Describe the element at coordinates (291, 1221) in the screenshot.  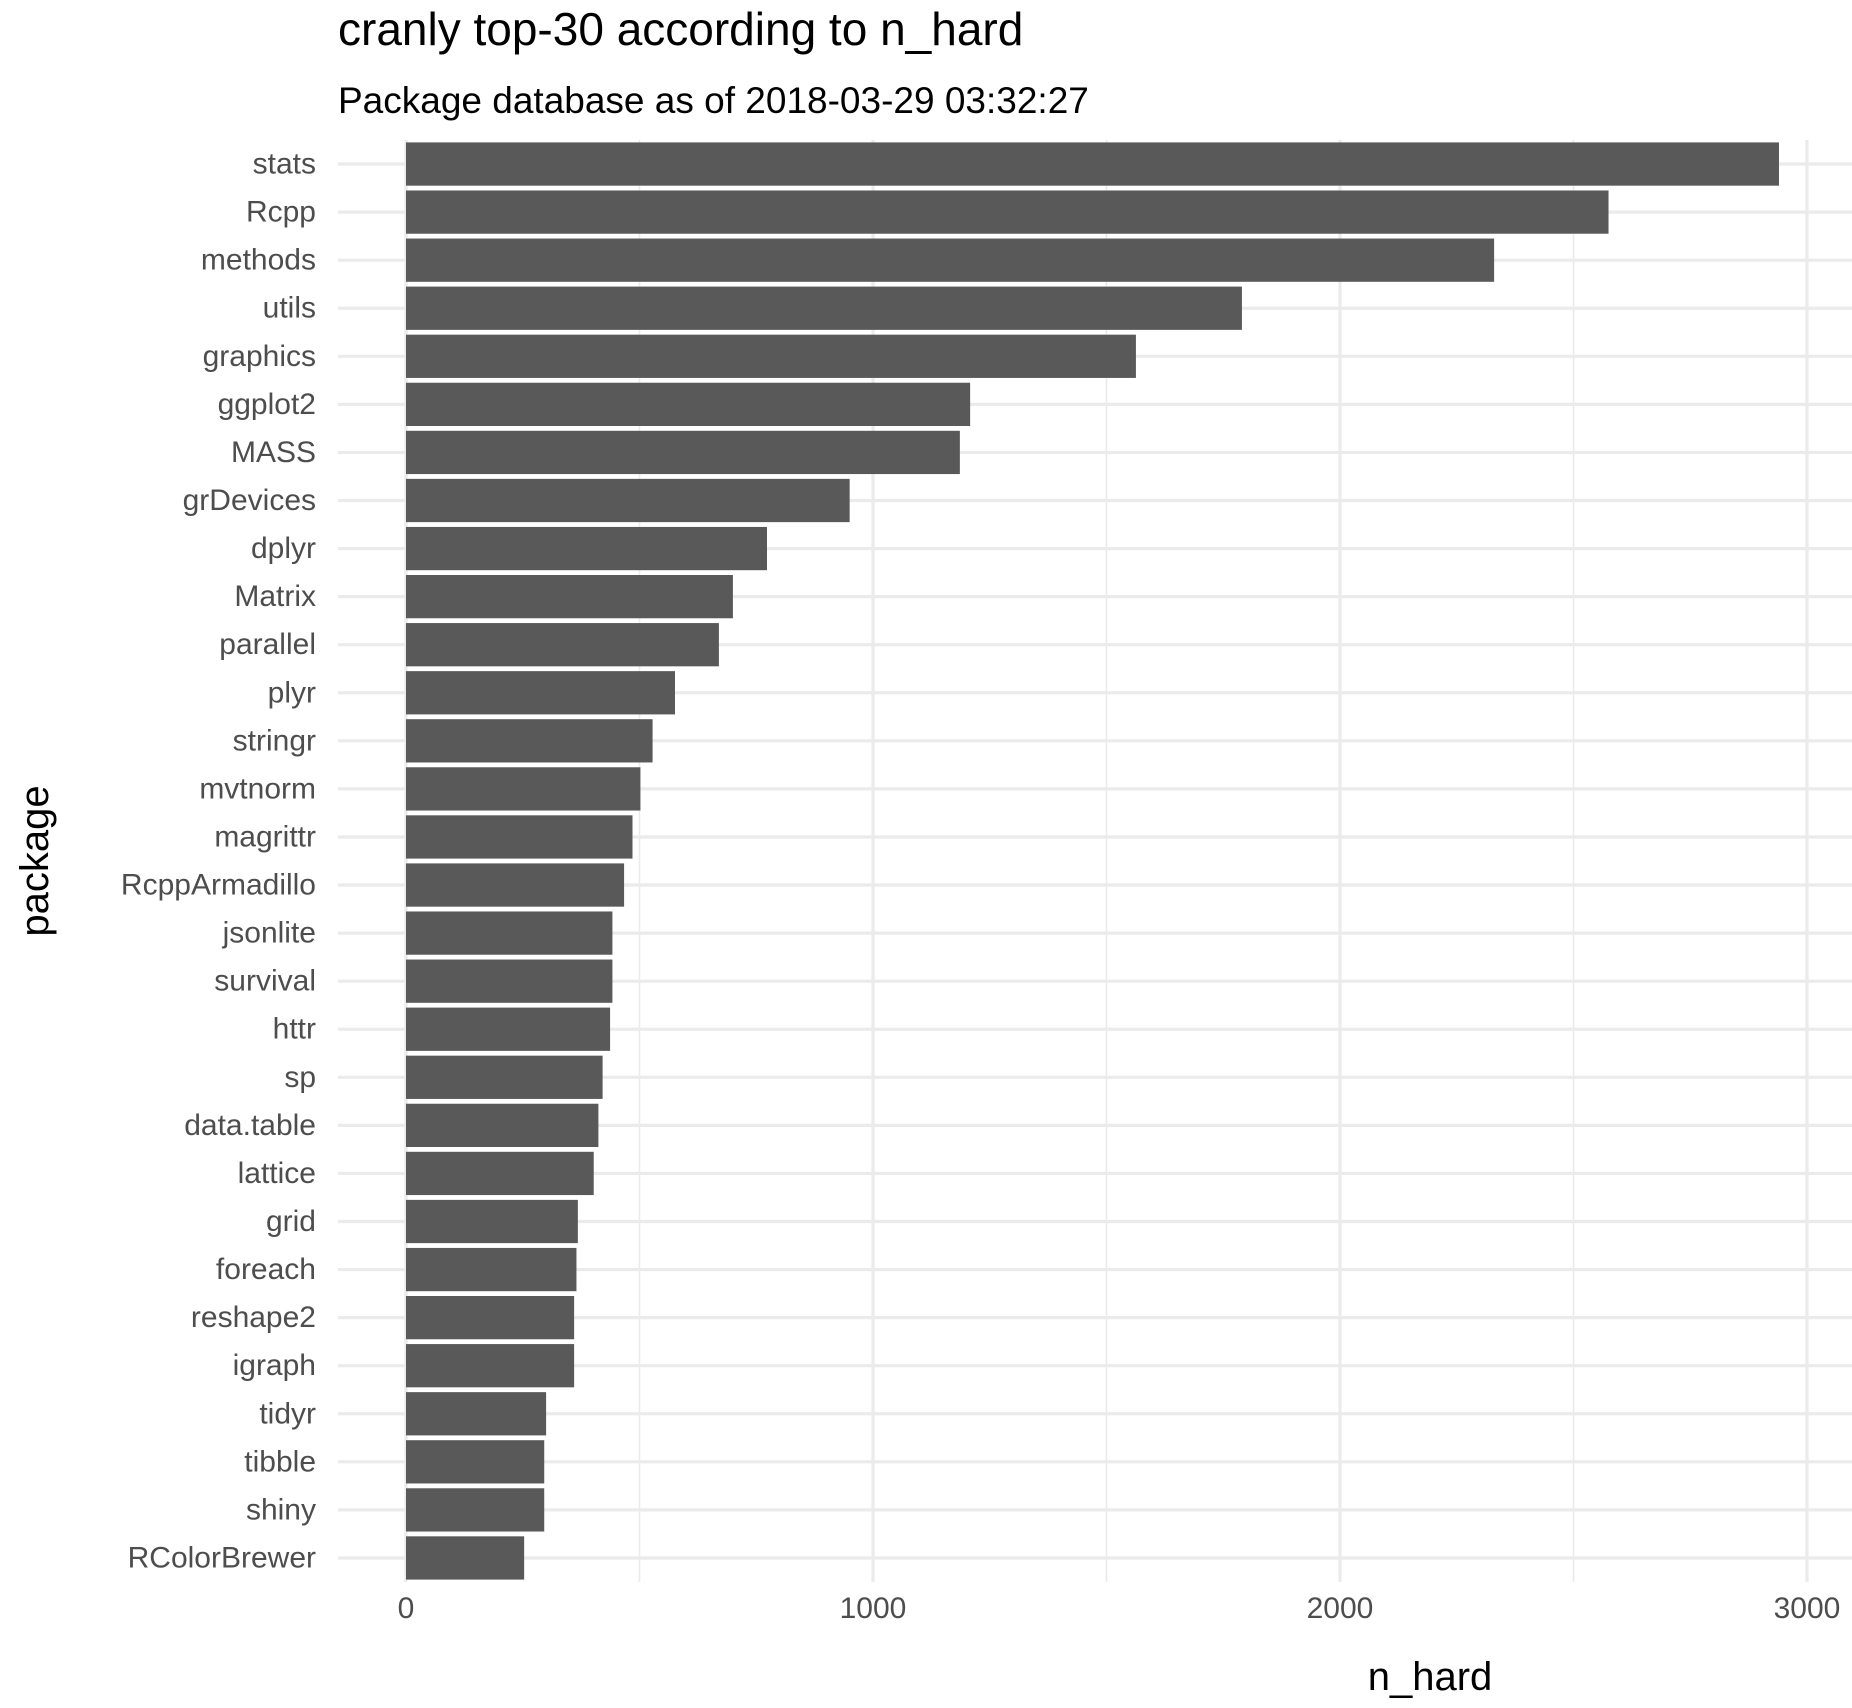
I see `y-tick-label: grid` at that location.